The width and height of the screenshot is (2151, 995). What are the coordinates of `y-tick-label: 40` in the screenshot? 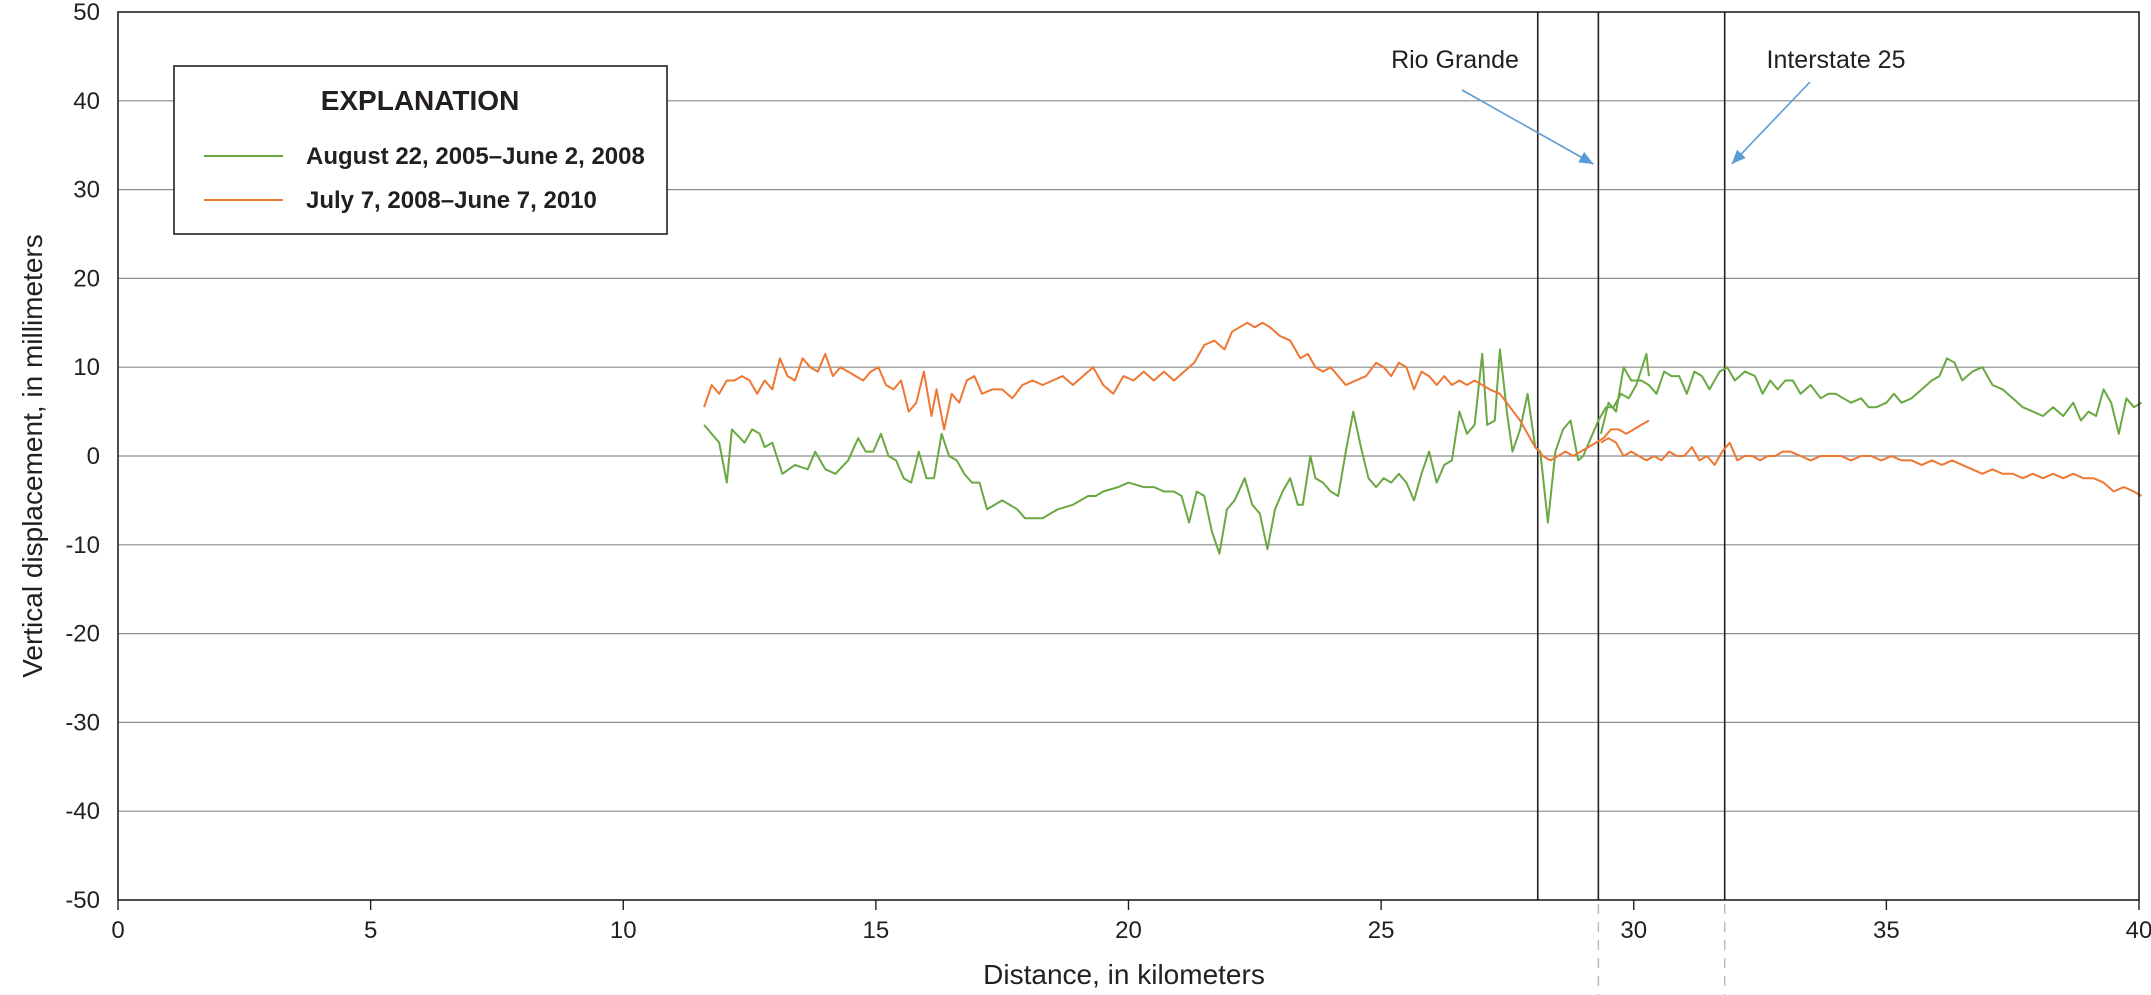 It's located at (86, 101).